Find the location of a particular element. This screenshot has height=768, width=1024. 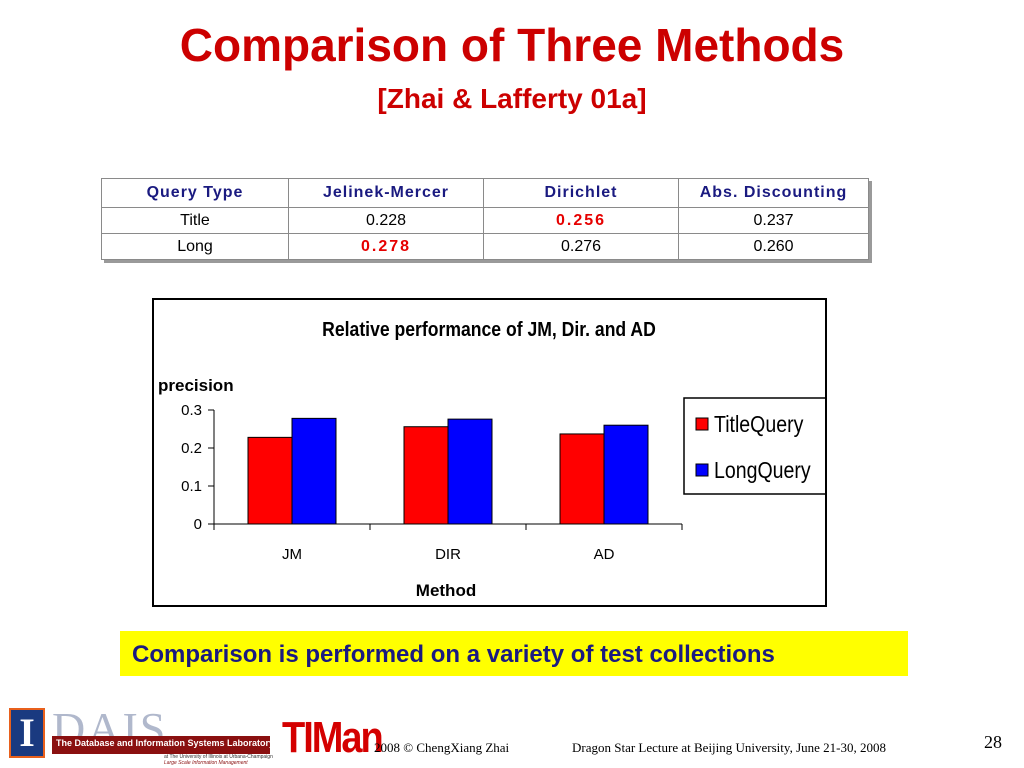

table-header: Dirichlet is located at coordinates (581, 193).